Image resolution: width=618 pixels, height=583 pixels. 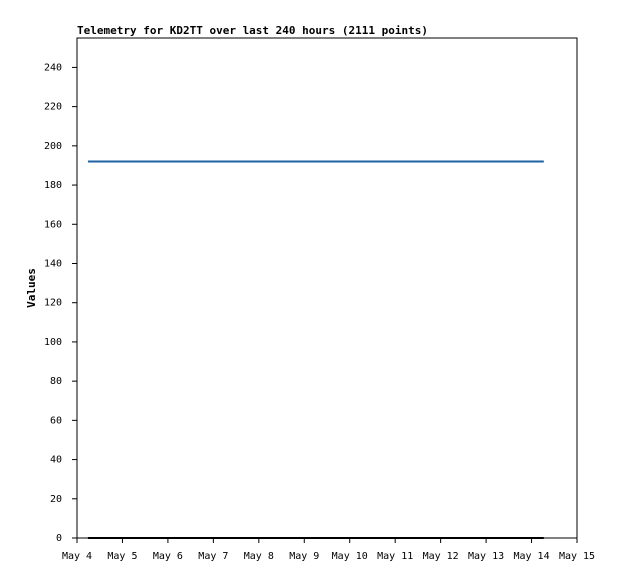 What do you see at coordinates (53, 342) in the screenshot?
I see `y-tick-label: 100` at bounding box center [53, 342].